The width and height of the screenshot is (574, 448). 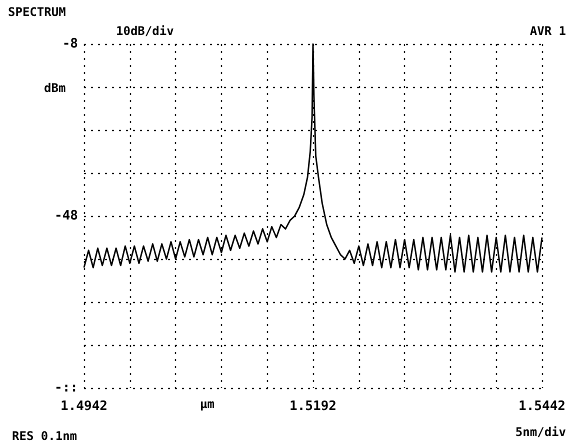 I want to click on x-tick-label: 1.5442, so click(x=542, y=406).